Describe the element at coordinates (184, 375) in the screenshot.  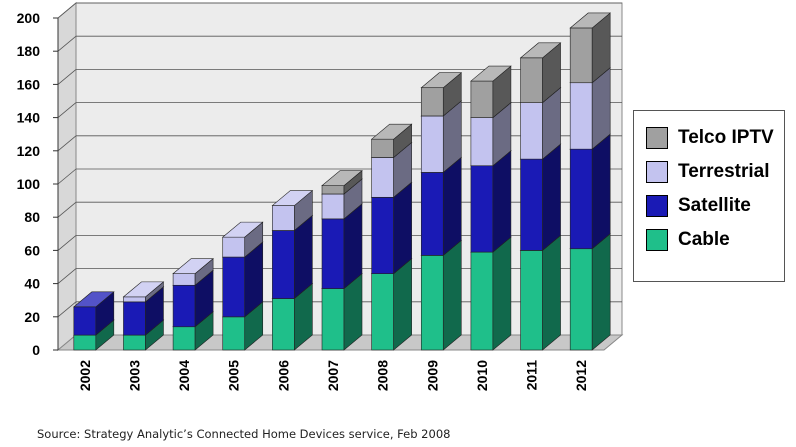
I see `x-tick-label: 2004` at that location.